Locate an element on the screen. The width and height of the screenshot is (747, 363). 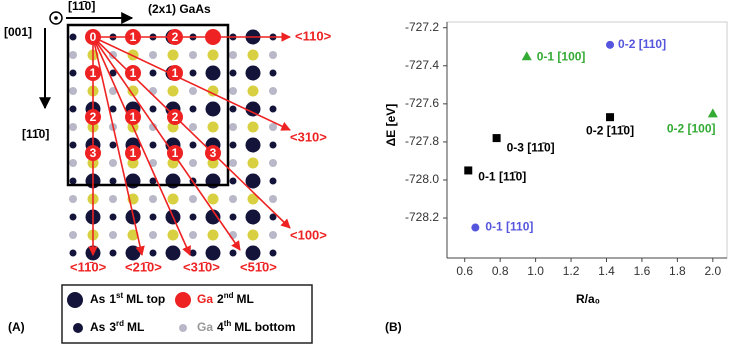
atom-number: 3 is located at coordinates (213, 153).